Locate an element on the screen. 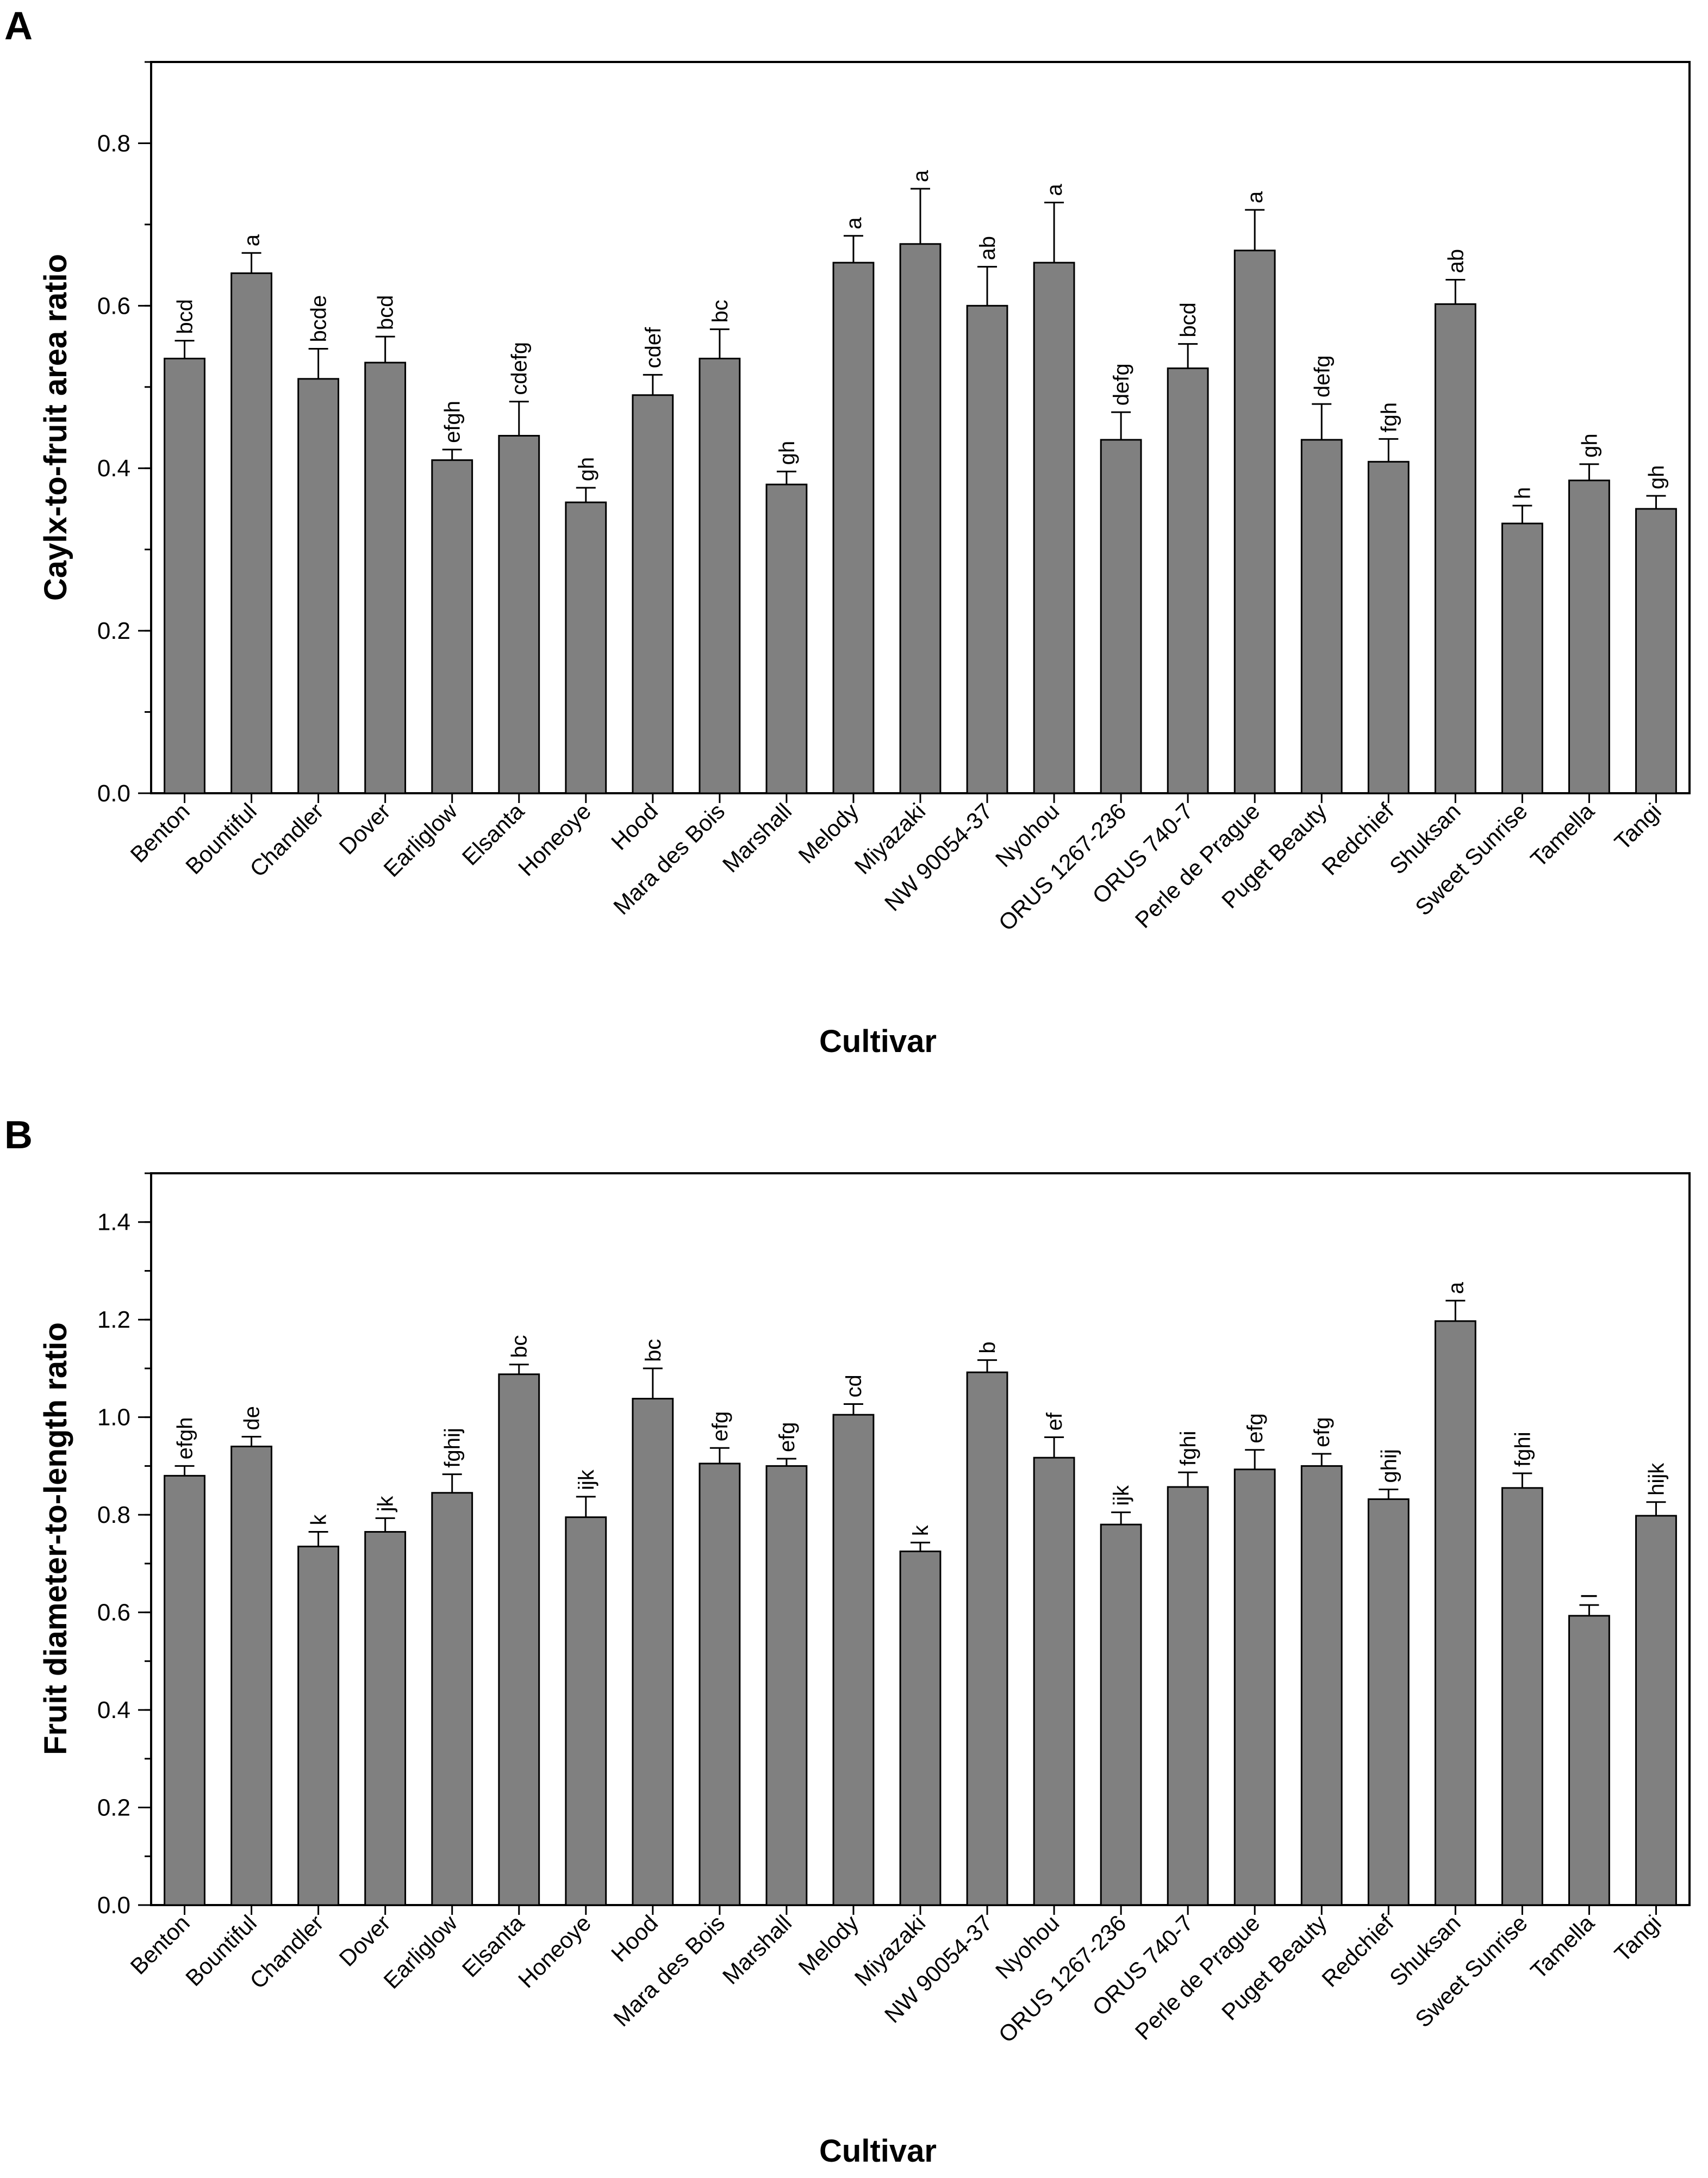  significance-label: k is located at coordinates (319, 1520).